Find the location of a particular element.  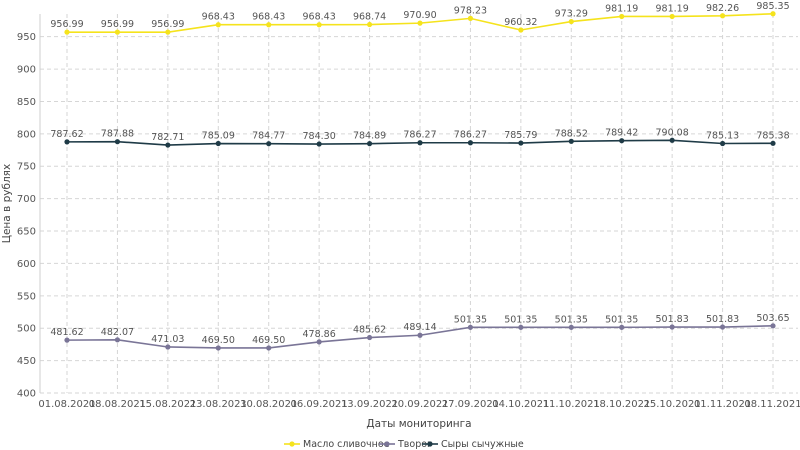

data-label: 973.29 is located at coordinates (571, 14).